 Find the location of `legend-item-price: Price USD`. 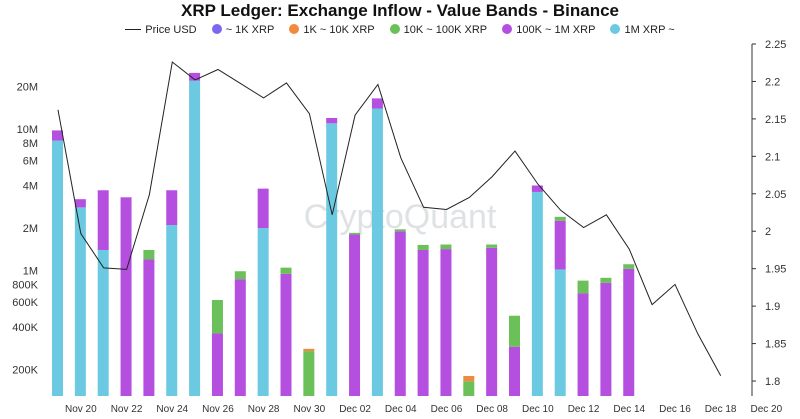

legend-item-price: Price USD is located at coordinates (161, 30).